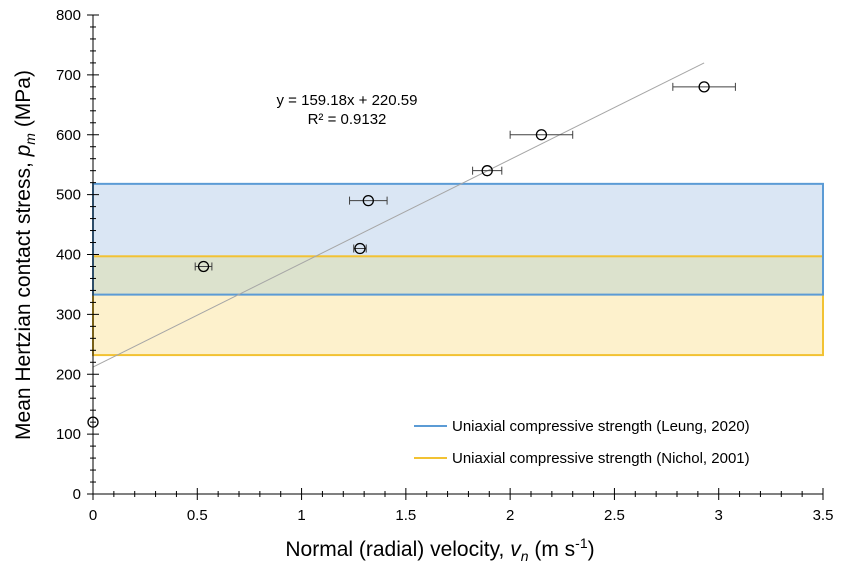 The height and width of the screenshot is (576, 844). I want to click on y-tick-label: 600, so click(68, 135).